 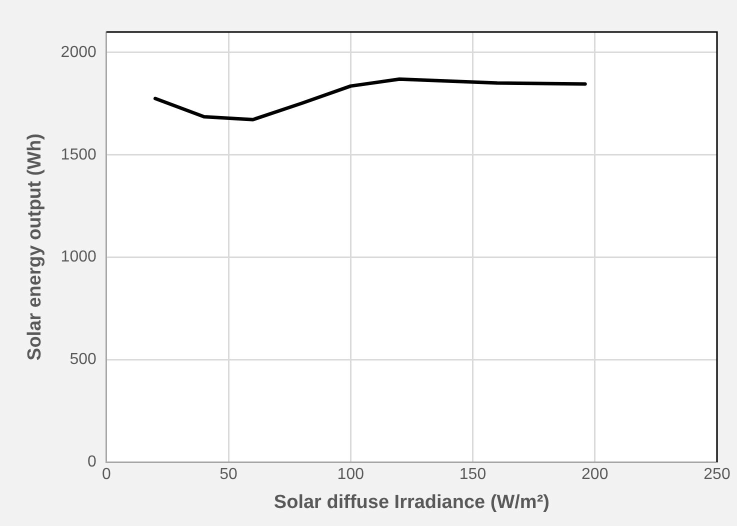 What do you see at coordinates (35, 247) in the screenshot?
I see `y-axis-title: Solar energy output (Wh)` at bounding box center [35, 247].